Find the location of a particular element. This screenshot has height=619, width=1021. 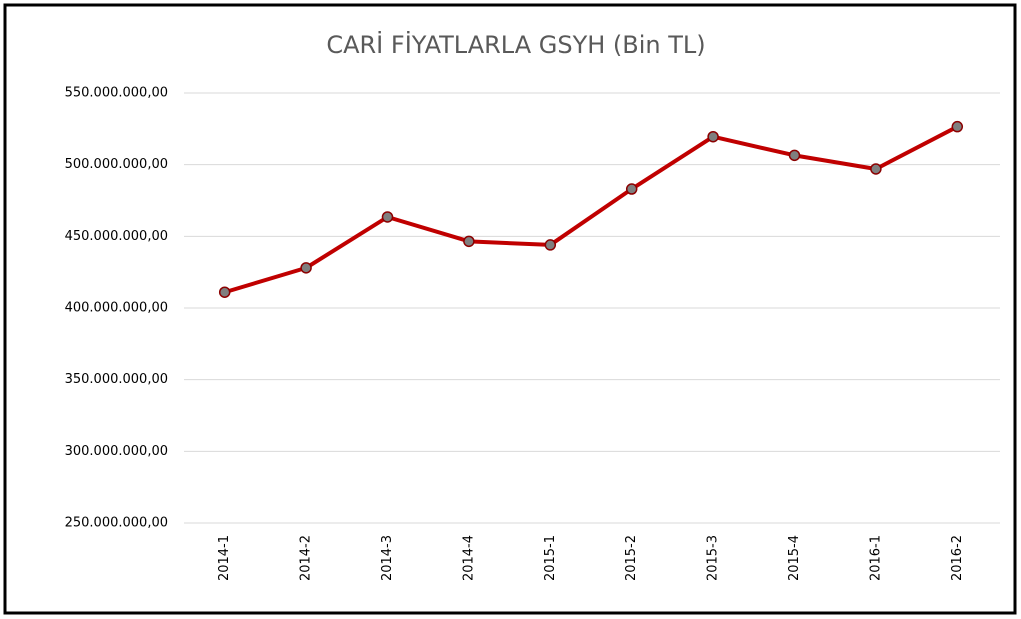

y-tick-label: 400.000.000,00 is located at coordinates (116, 308).